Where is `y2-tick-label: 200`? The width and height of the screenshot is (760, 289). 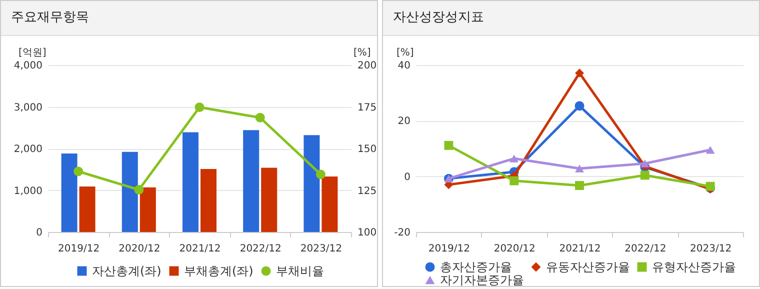
y2-tick-label: 200 is located at coordinates (367, 66).